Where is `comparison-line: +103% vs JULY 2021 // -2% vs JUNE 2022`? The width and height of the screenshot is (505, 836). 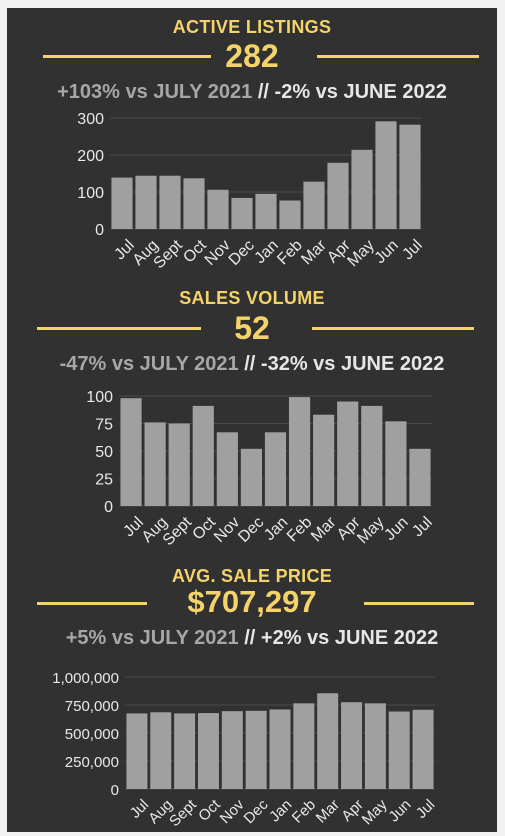
comparison-line: +103% vs JULY 2021 // -2% vs JUNE 2022 is located at coordinates (252, 92).